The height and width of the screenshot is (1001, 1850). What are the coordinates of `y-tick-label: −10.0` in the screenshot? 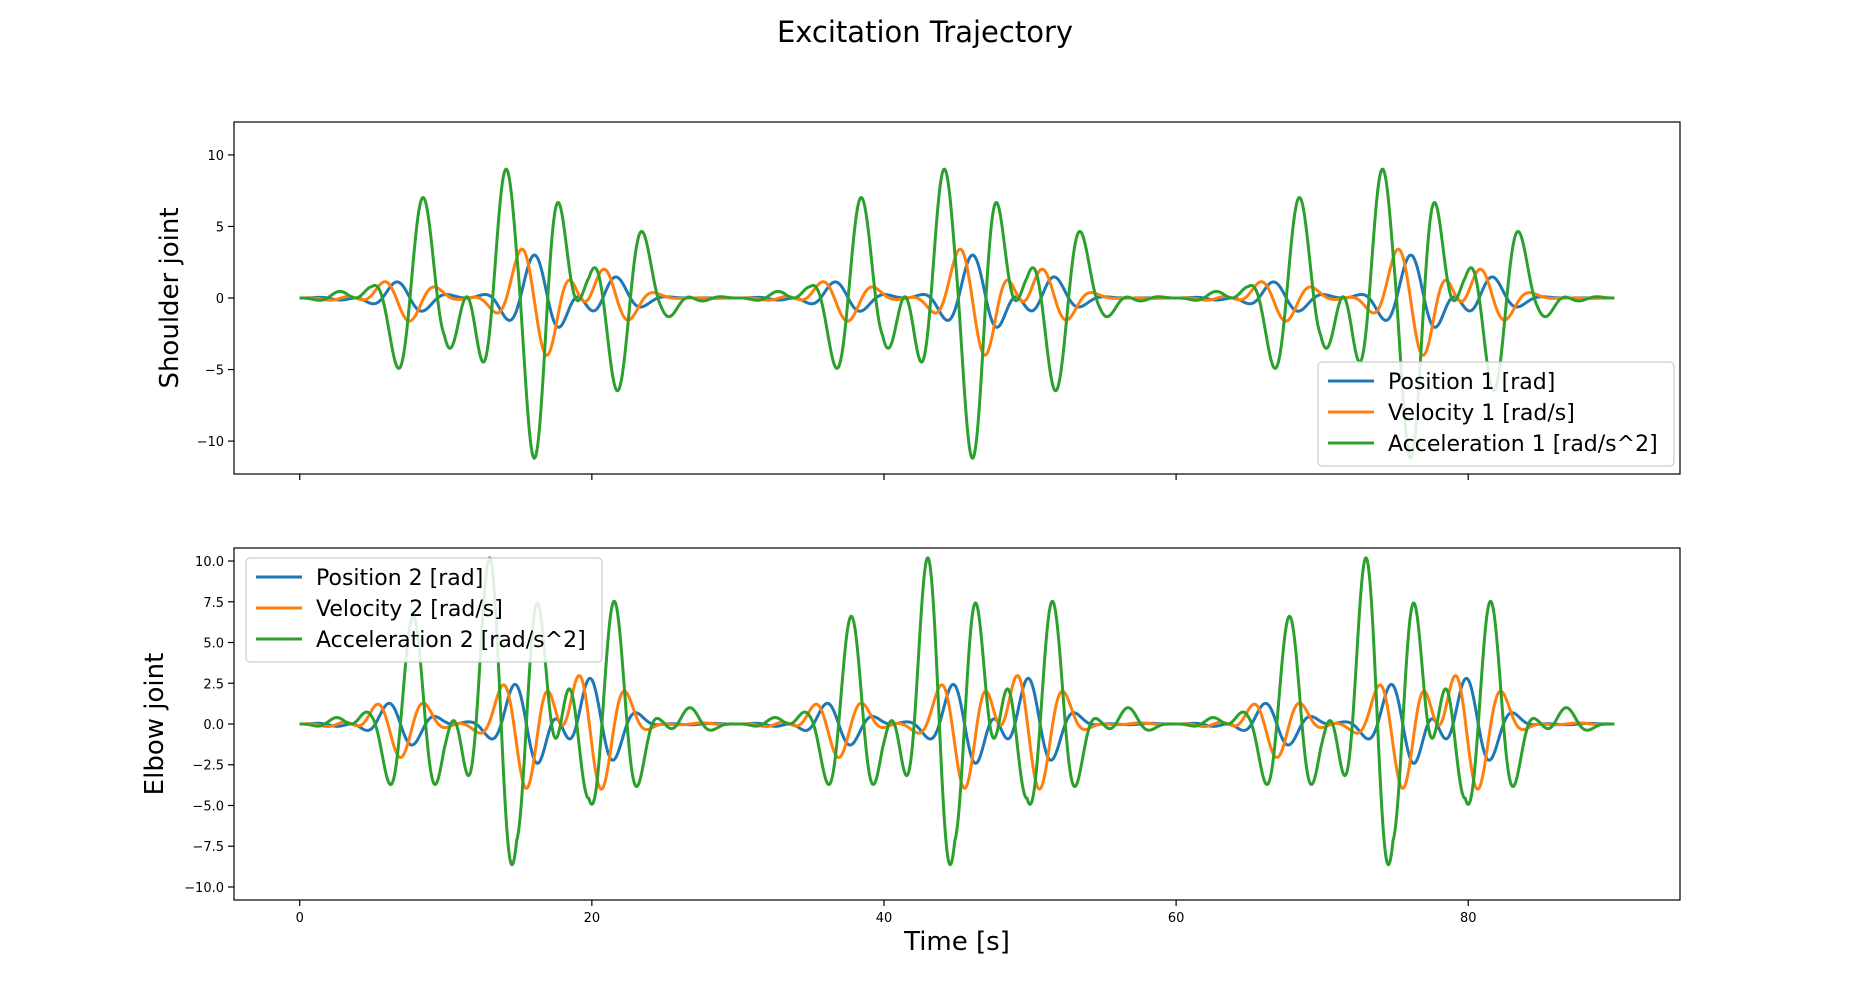 It's located at (204, 888).